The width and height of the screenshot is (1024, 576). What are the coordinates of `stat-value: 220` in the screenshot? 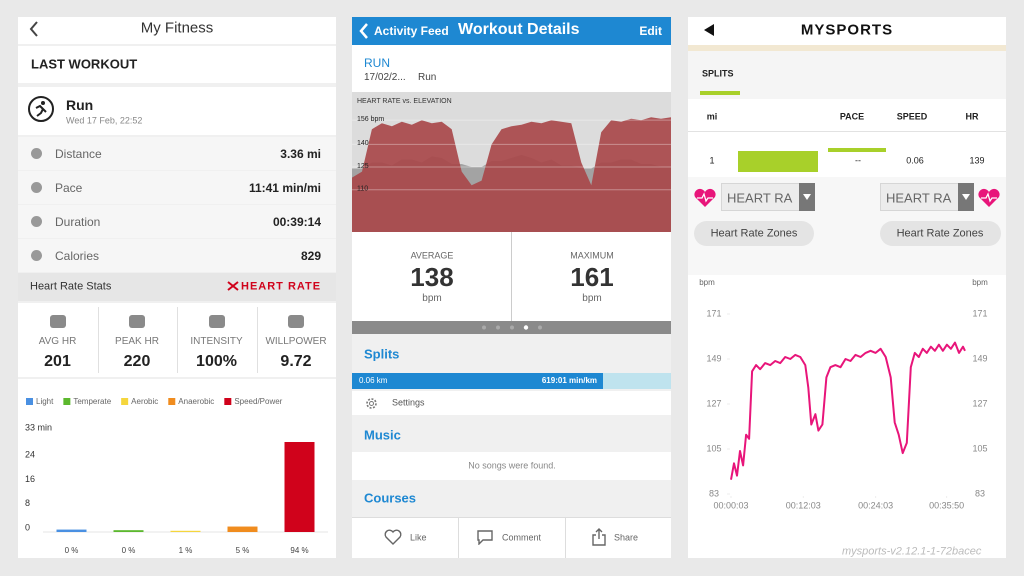 It's located at (137, 361).